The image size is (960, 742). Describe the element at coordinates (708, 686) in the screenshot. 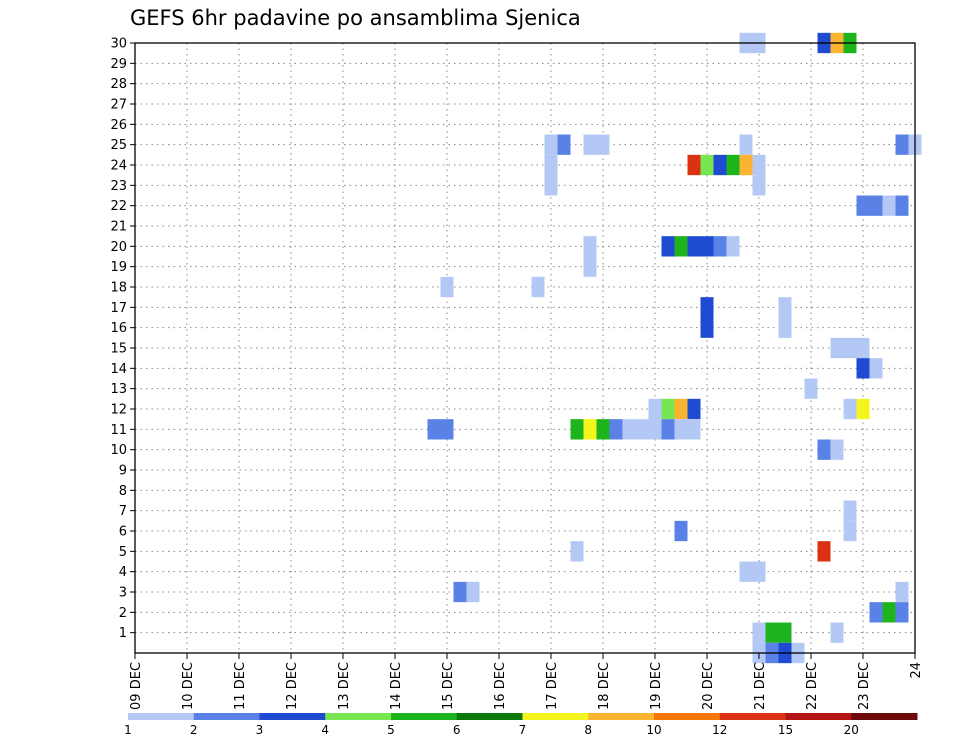

I see `x-tick-label: 20 DEC` at that location.